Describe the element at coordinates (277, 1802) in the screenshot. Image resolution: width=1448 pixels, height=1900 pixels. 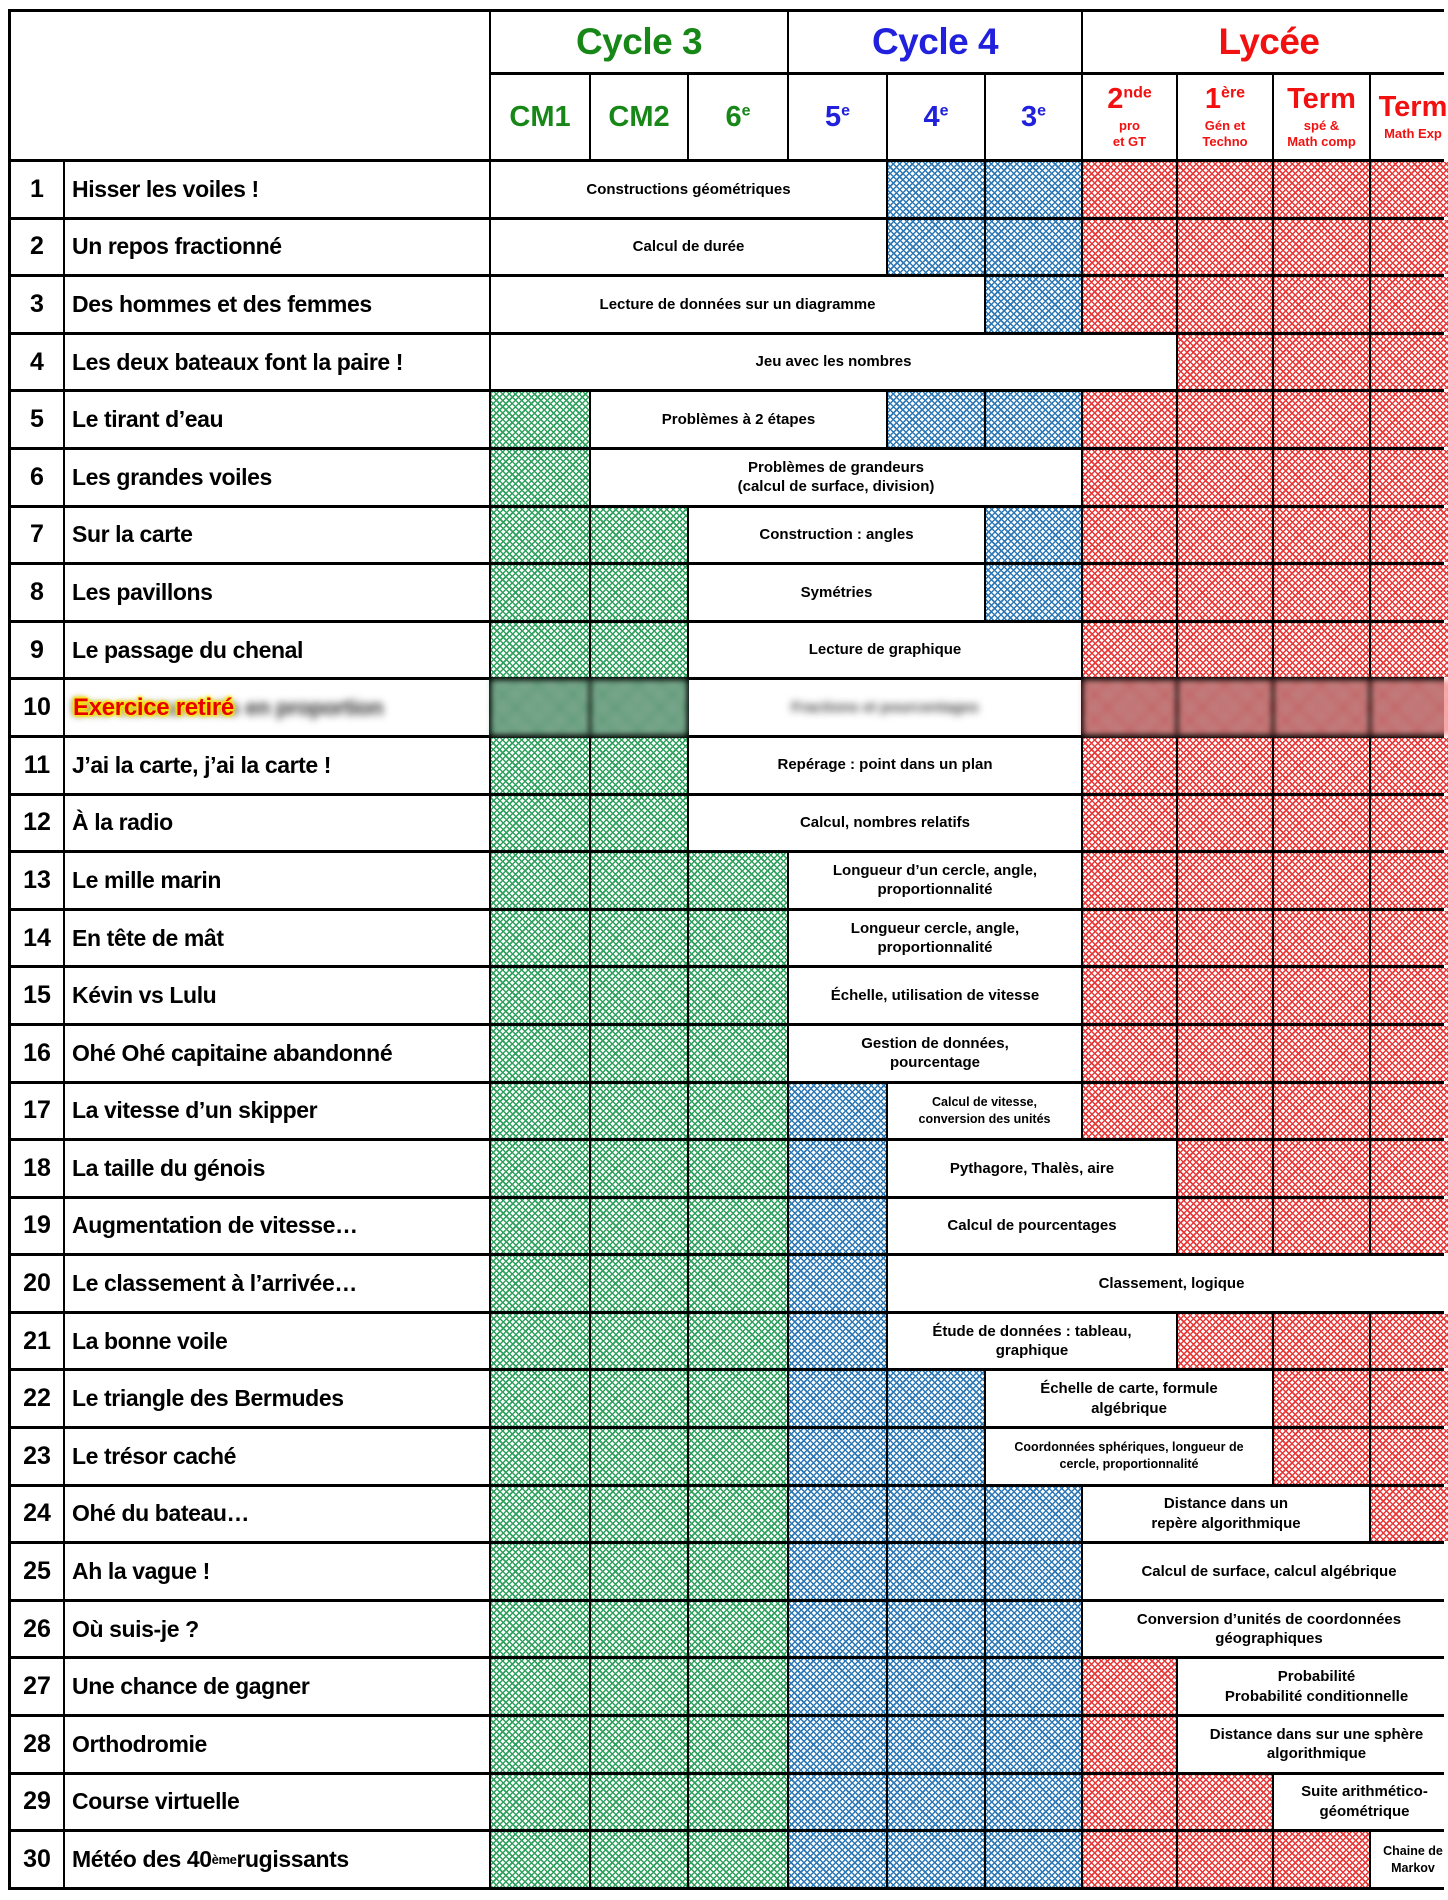
I see `exercise-title: Course virtuelle` at that location.